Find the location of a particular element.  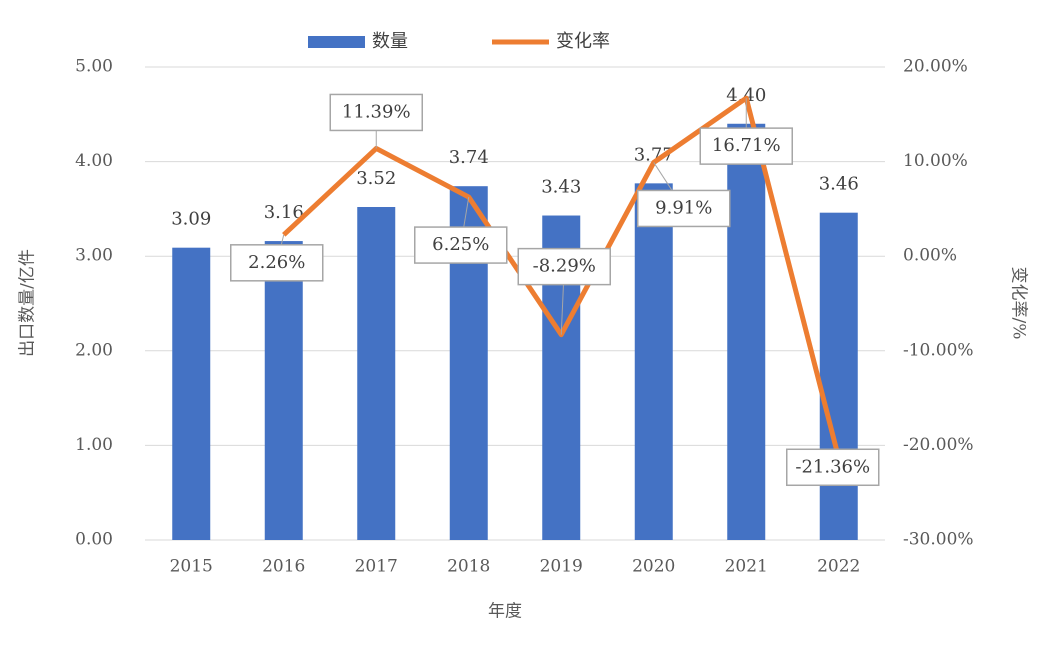

bar-value-label: 3.16 is located at coordinates (284, 212).